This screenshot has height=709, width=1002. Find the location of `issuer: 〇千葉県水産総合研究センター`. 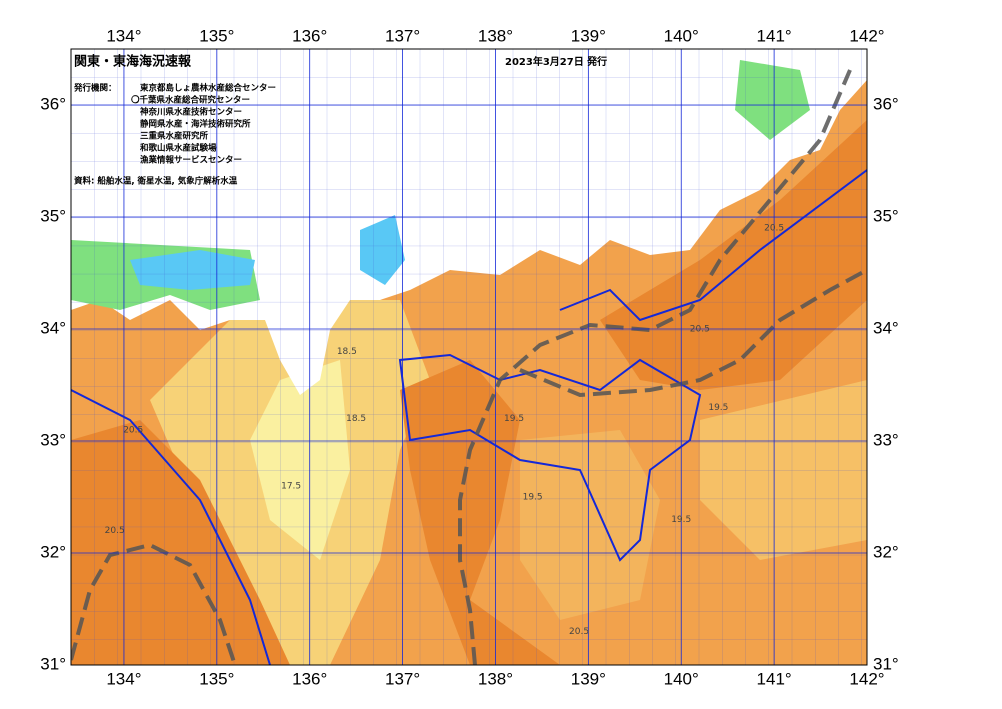

issuer: 〇千葉県水産総合研究センター is located at coordinates (190, 100).